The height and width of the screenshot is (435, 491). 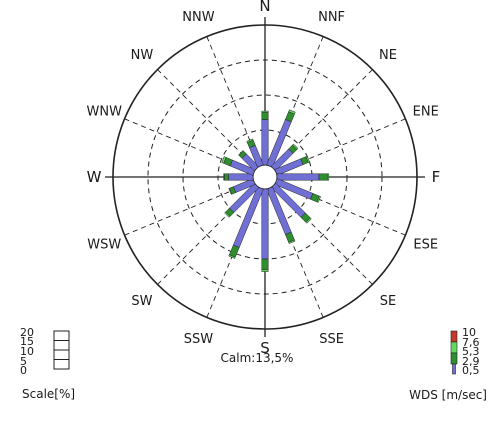 What do you see at coordinates (265, 264) in the screenshot?
I see `bar-s-2.9-5.3` at bounding box center [265, 264].